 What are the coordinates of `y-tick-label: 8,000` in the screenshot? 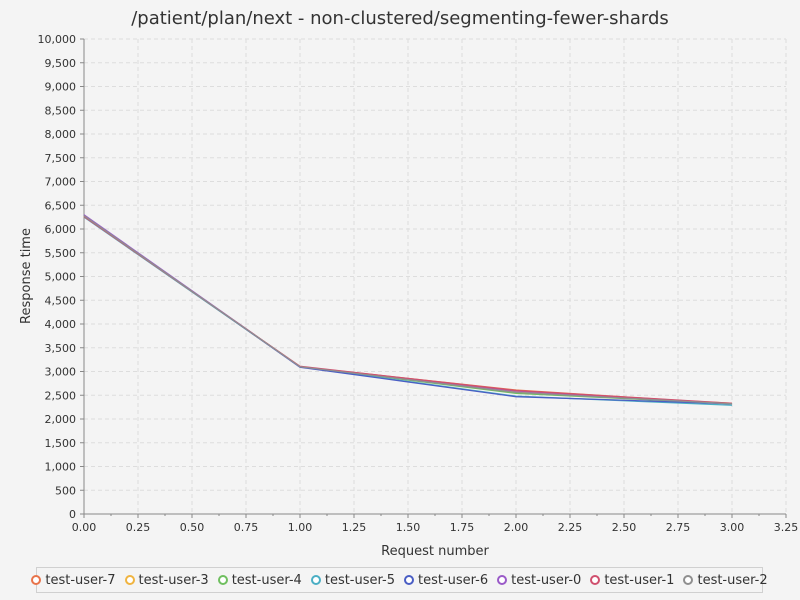 It's located at (61, 134).